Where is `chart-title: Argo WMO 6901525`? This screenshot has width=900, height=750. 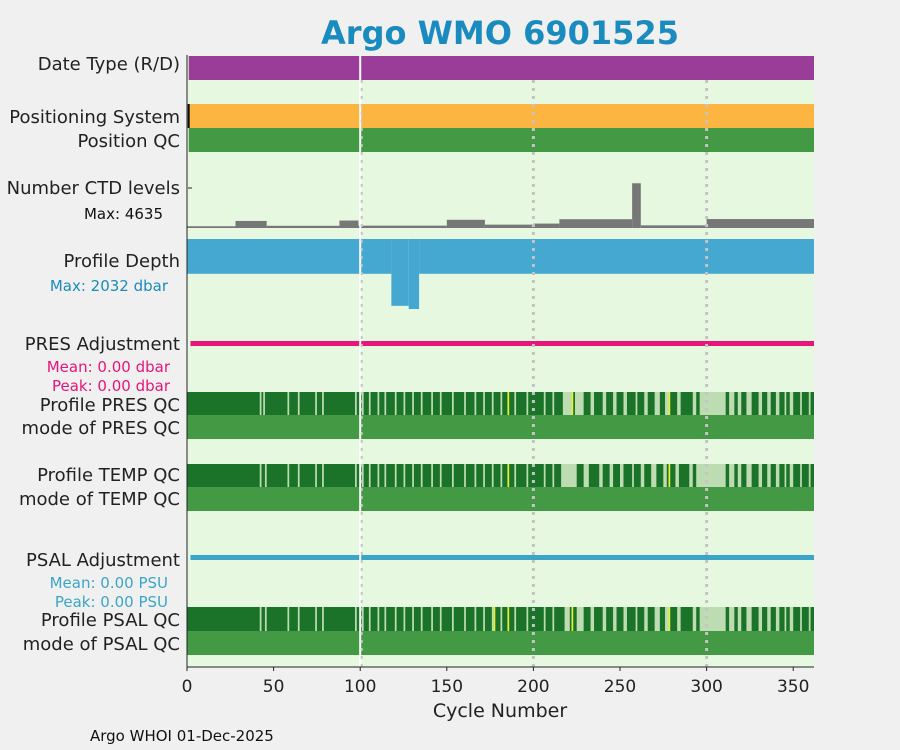 chart-title: Argo WMO 6901525 is located at coordinates (500, 33).